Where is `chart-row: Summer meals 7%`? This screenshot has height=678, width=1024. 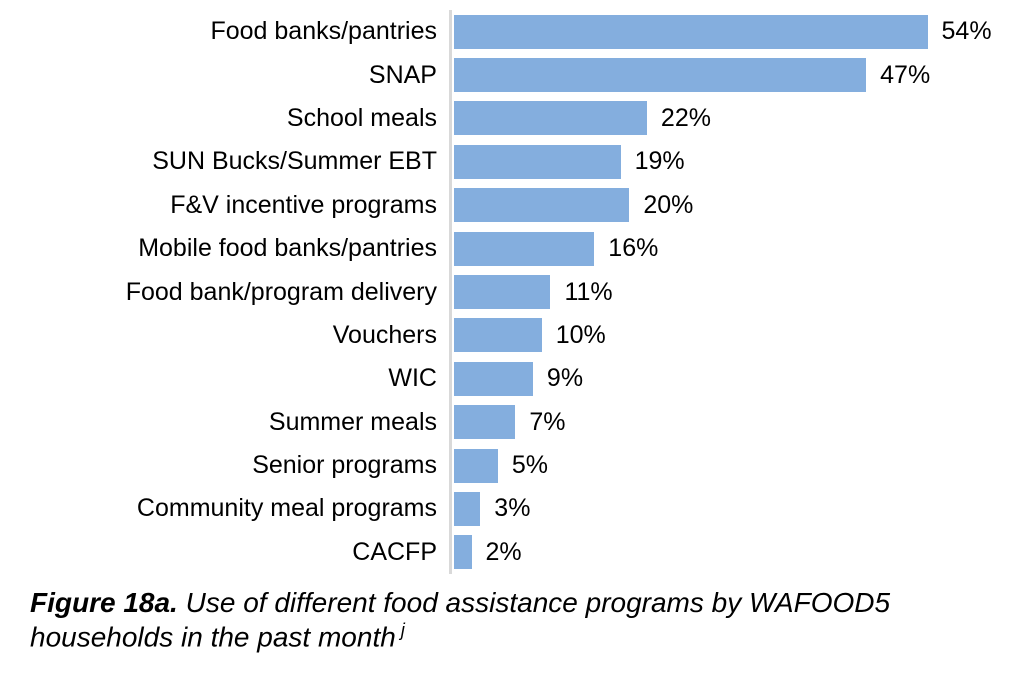
chart-row: Summer meals 7% is located at coordinates (512, 422).